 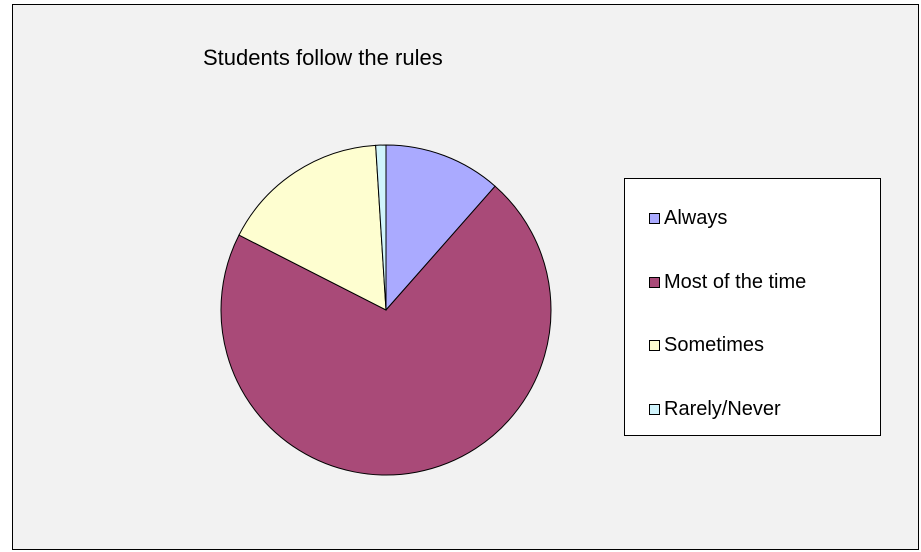 I want to click on legend-label-sometimes: Sometimes, so click(x=714, y=344).